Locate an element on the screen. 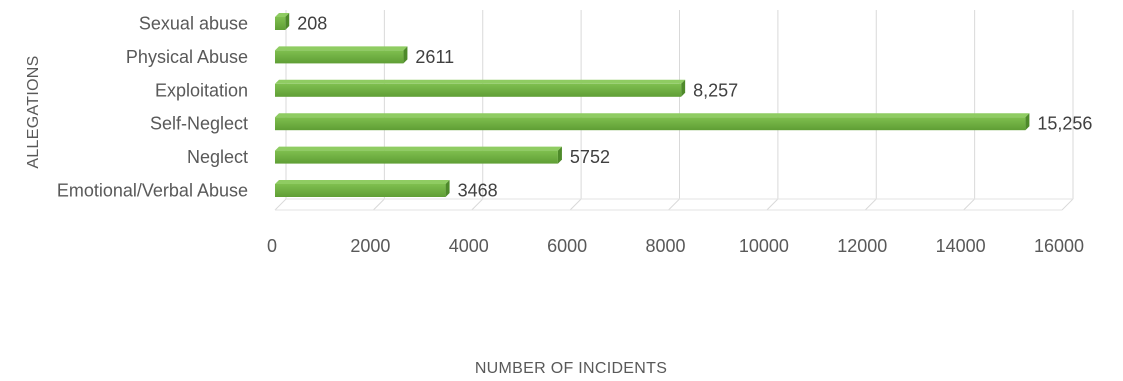  x-tick-label: 12000 is located at coordinates (862, 246).